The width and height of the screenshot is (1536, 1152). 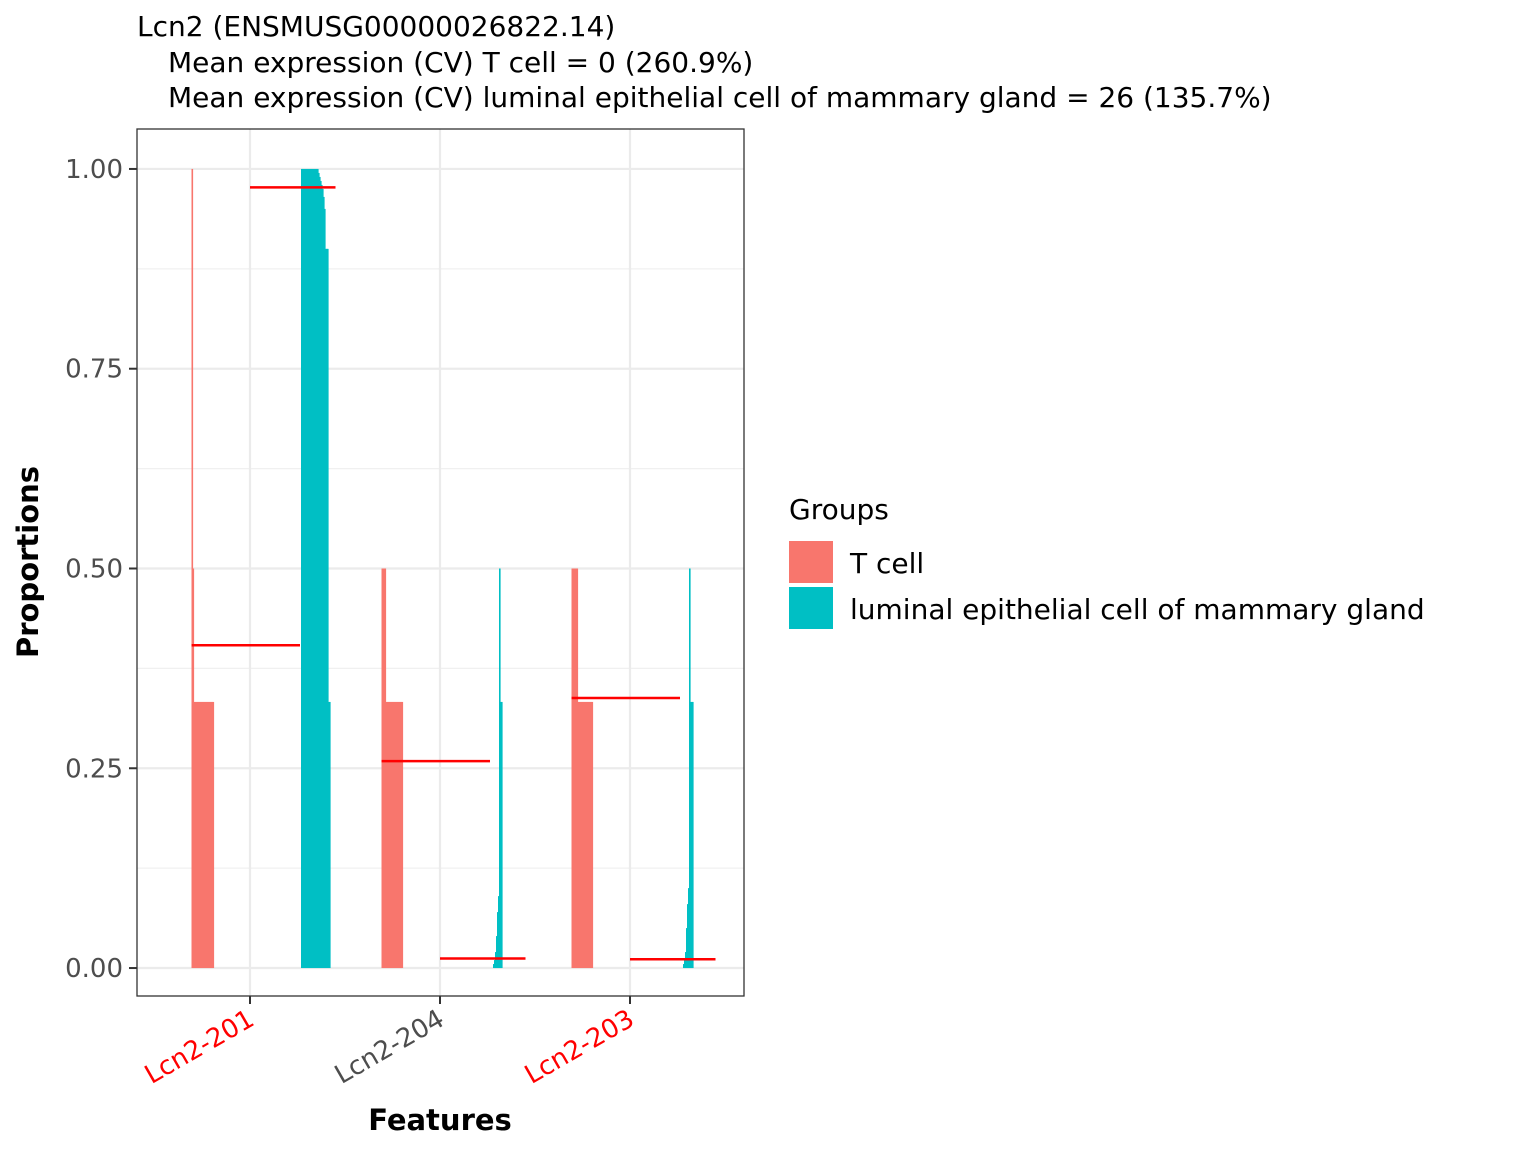 I want to click on x-tick-label: Lcn2-201, so click(x=200, y=1047).